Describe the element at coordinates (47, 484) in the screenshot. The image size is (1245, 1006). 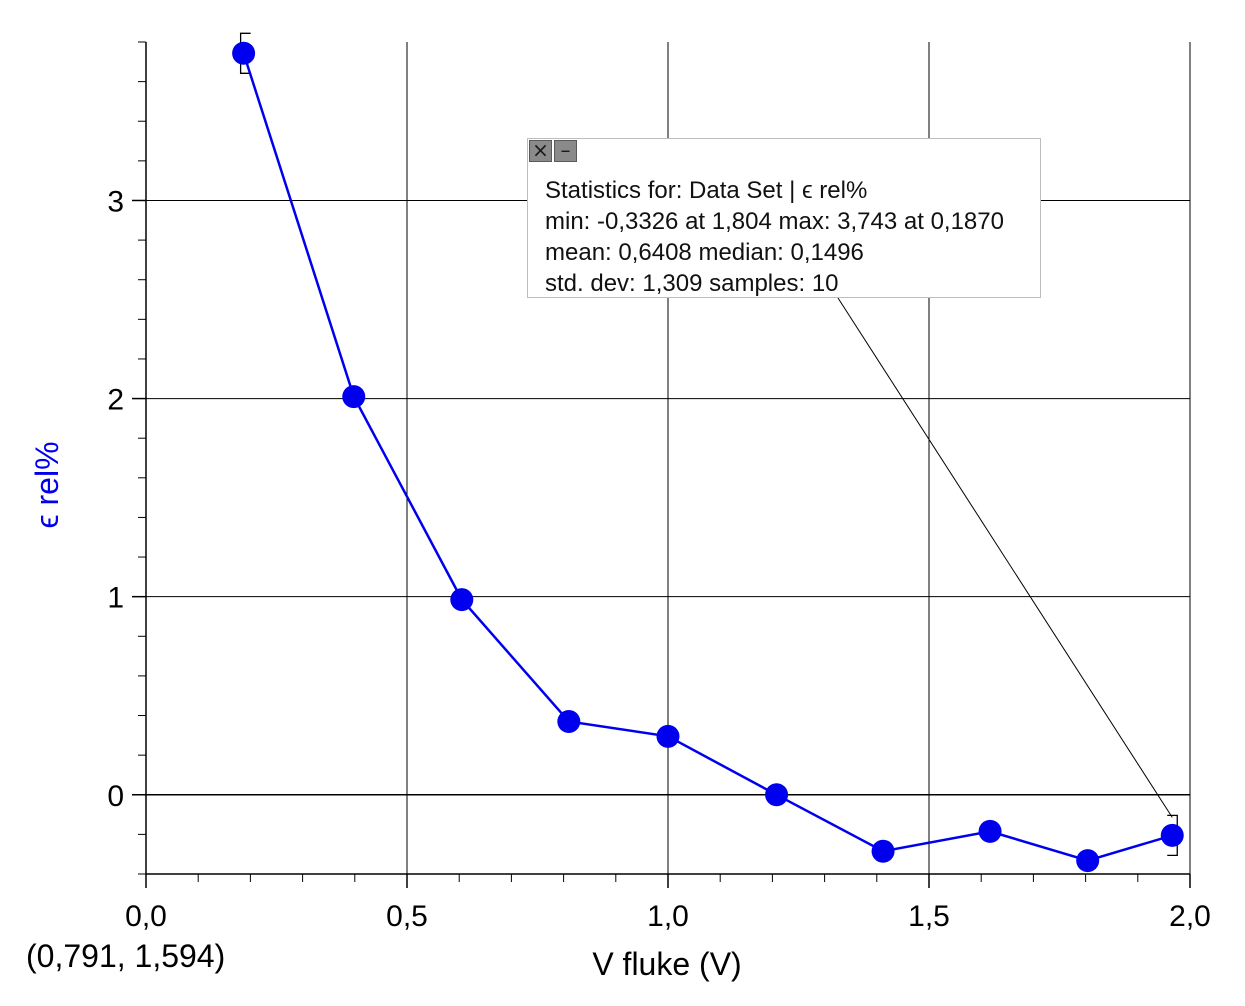
I see `y-axis-title: ϵ rel%` at that location.